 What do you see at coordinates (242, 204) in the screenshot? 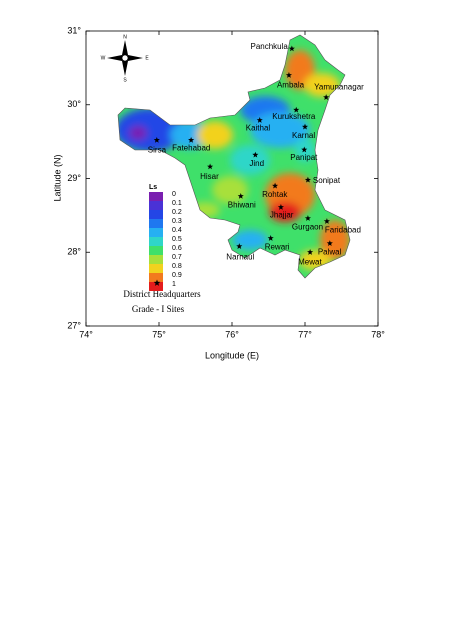
I see `district-label: Bhiwani` at bounding box center [242, 204].